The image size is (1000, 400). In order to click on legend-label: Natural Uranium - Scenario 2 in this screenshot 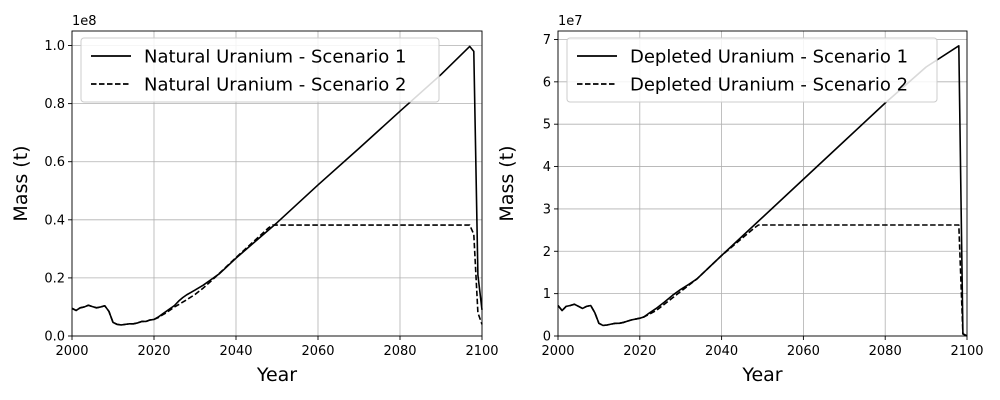, I will do `click(275, 85)`.